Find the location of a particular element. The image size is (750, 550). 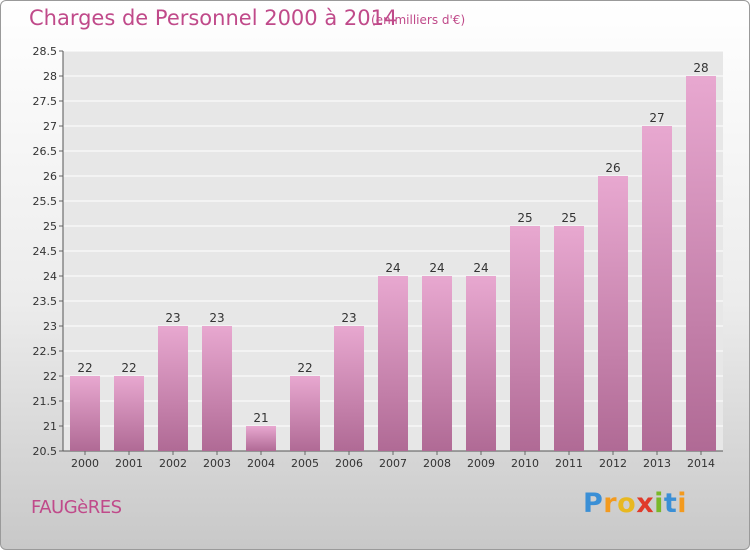

y-tick-label: 26.5 is located at coordinates (45, 151).